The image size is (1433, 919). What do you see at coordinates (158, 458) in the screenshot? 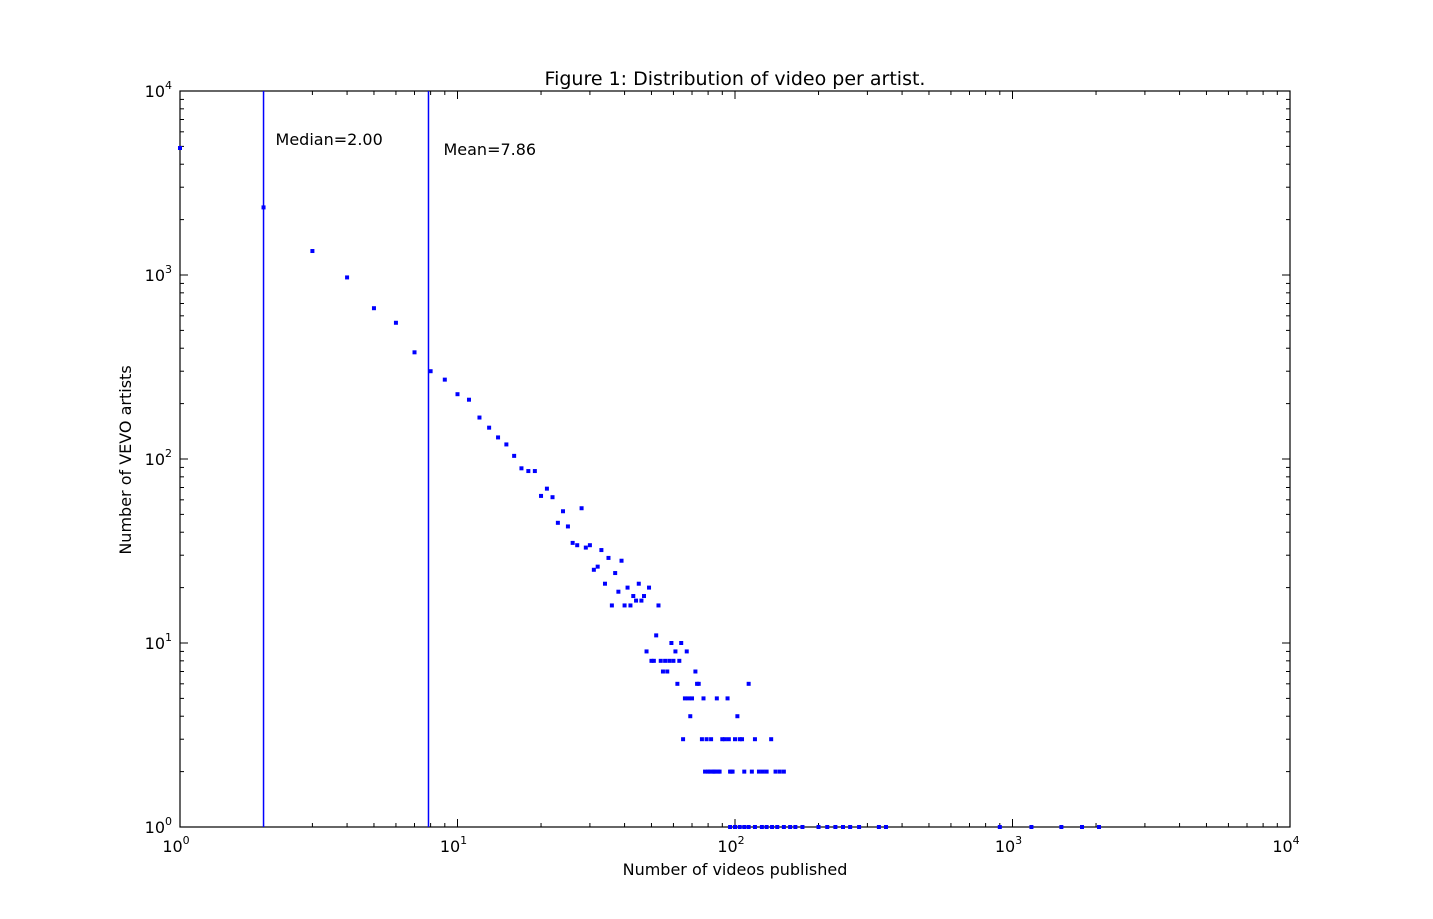
I see `y-tick-label: 10²` at bounding box center [158, 458].